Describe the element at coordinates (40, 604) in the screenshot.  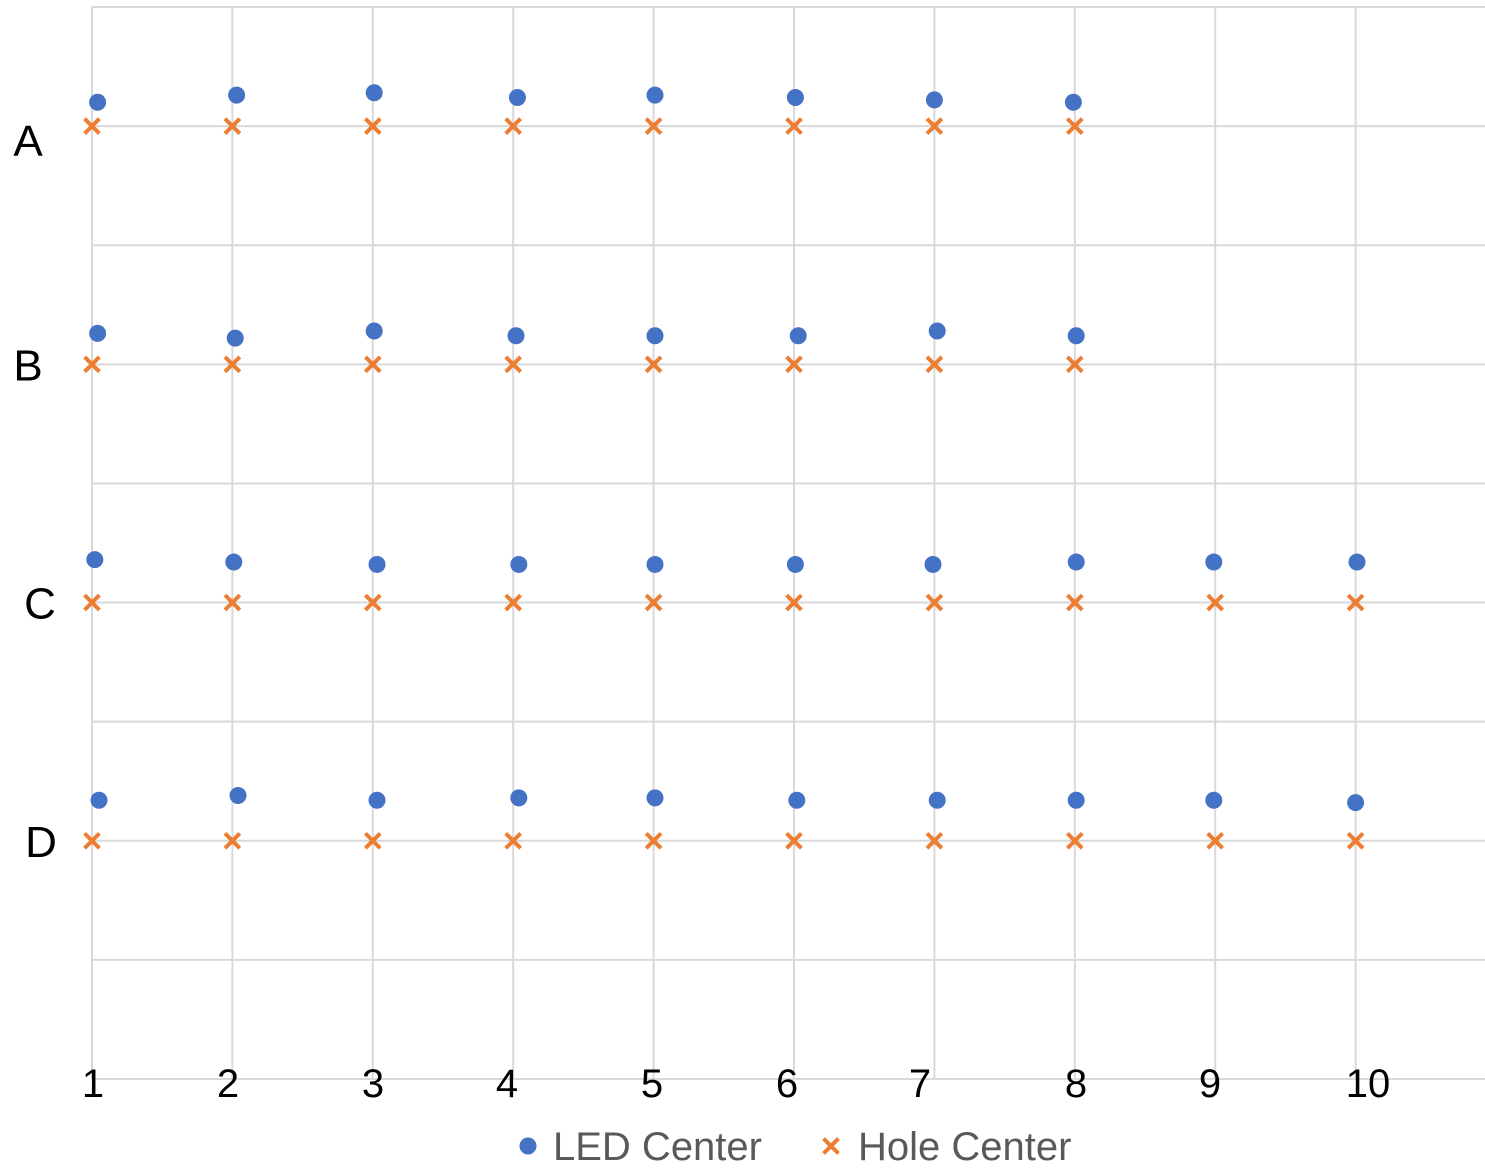
I see `row-label: C` at that location.